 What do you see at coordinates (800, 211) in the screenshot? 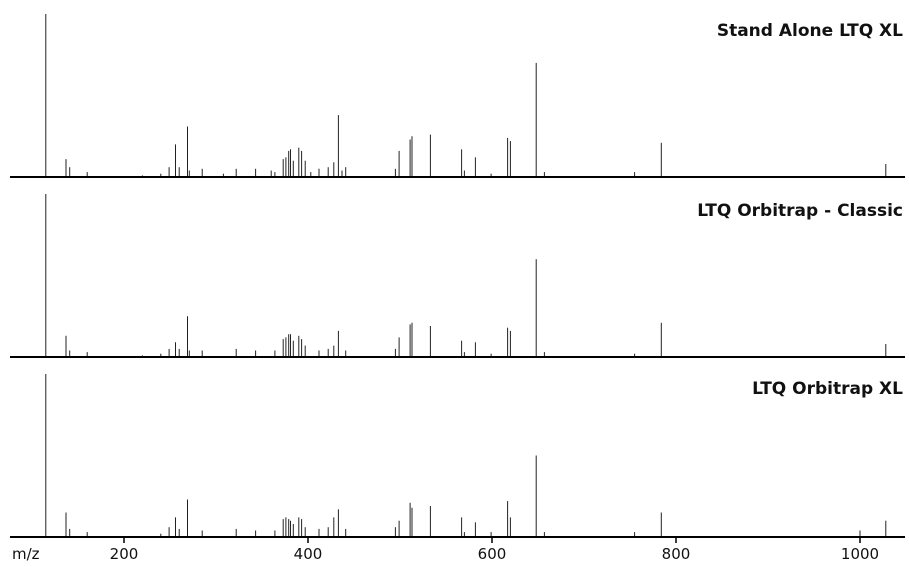
I see `panel-title: LTQ Orbitrap - Classic` at bounding box center [800, 211].